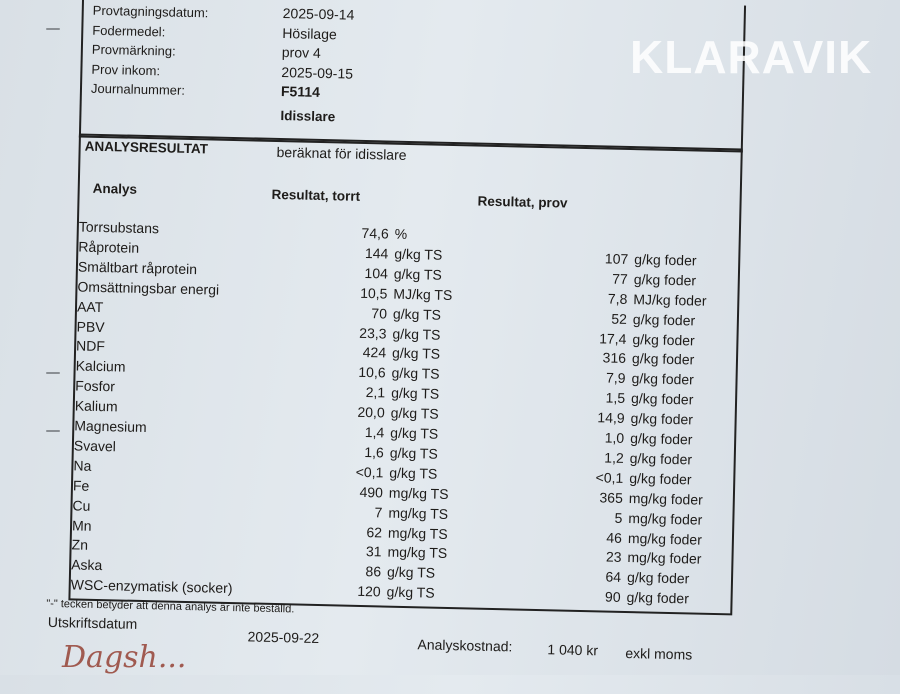 The width and height of the screenshot is (900, 694). What do you see at coordinates (119, 227) in the screenshot?
I see `analysis-name: Torrsubstans` at bounding box center [119, 227].